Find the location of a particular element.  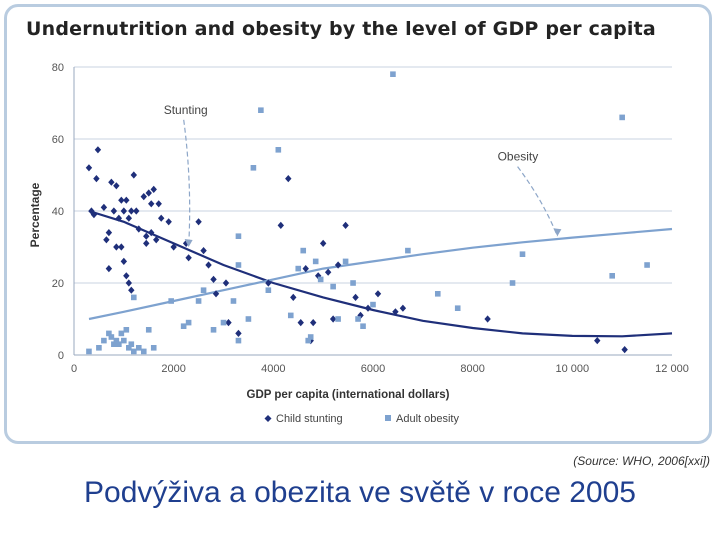

x-tick-label: 6000 is located at coordinates (373, 369).